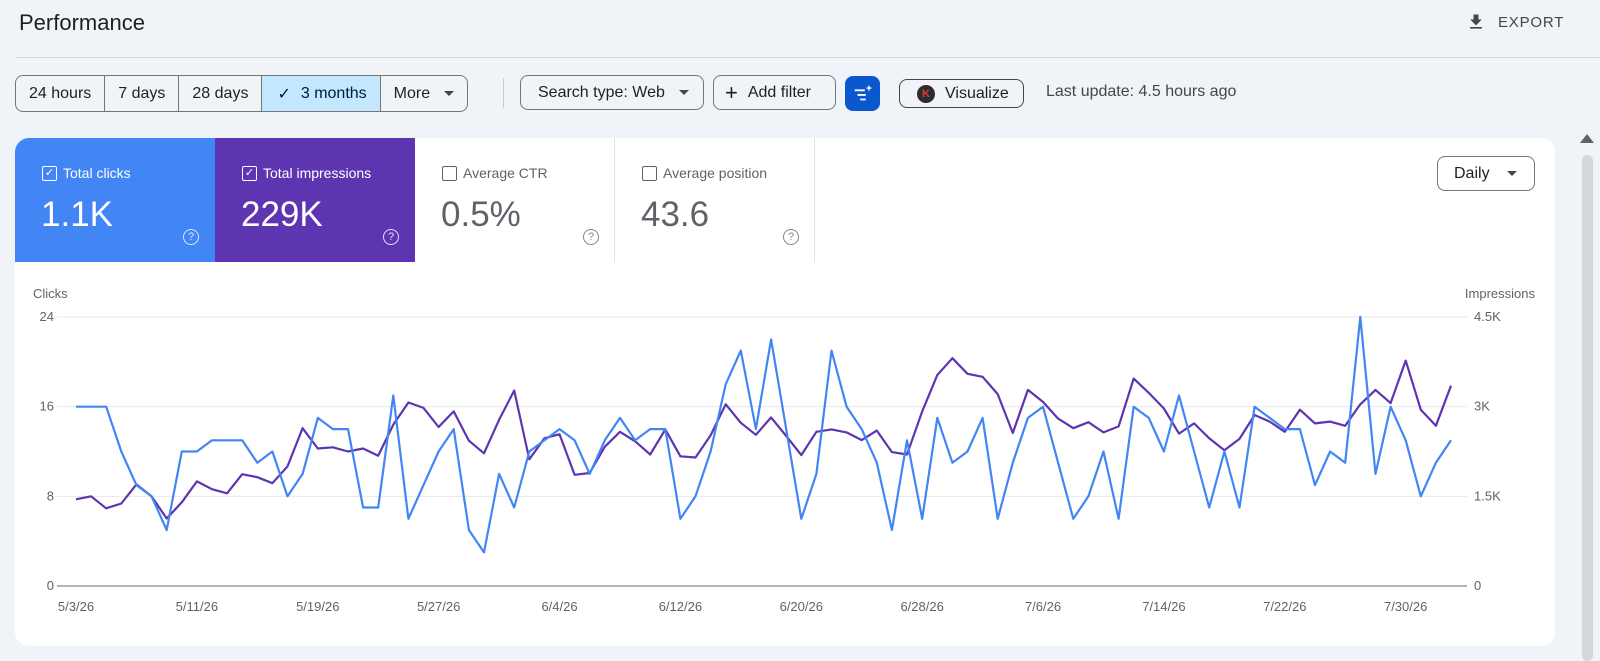 This screenshot has height=661, width=1600. What do you see at coordinates (50, 495) in the screenshot?
I see `y-tick-label: 8` at bounding box center [50, 495].